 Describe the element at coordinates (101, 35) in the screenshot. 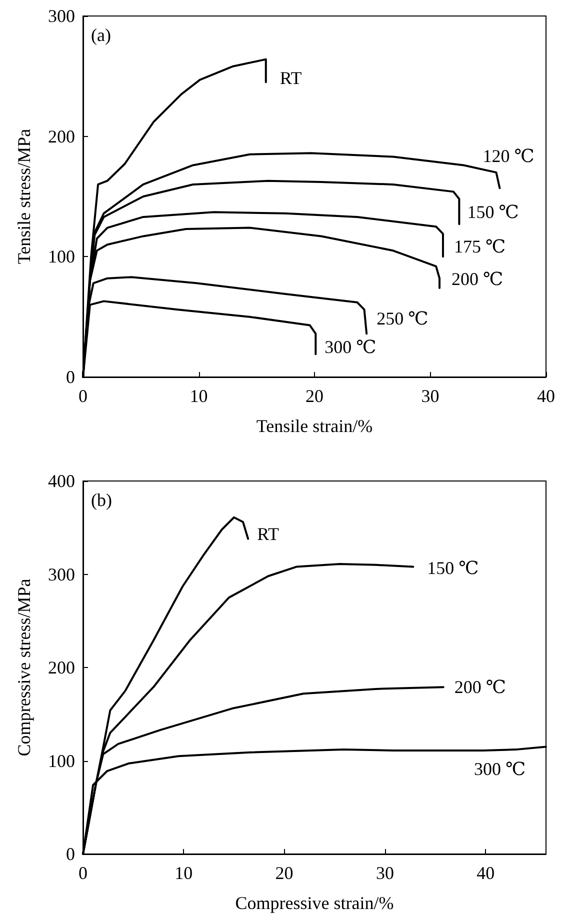

I see `annotation: (a)` at that location.